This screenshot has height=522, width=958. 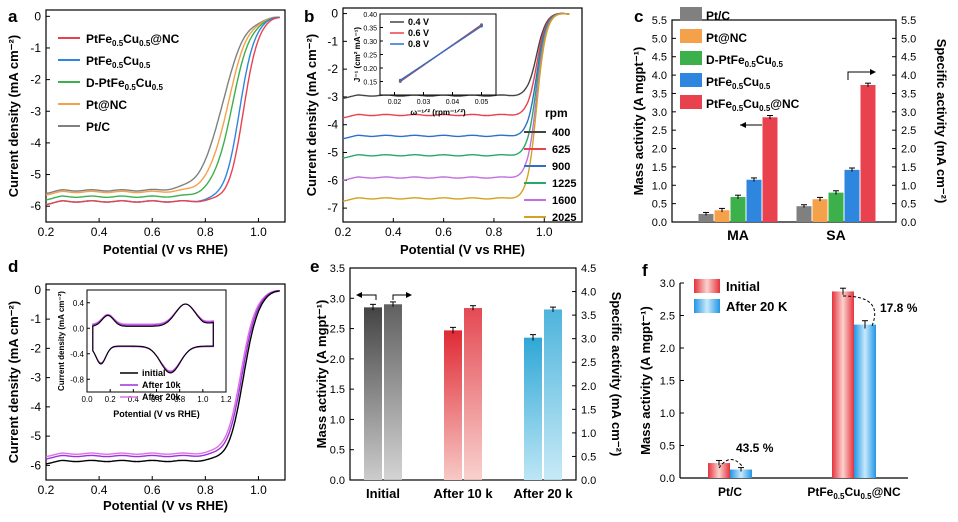 I want to click on annotation-arc, so click(x=859, y=311).